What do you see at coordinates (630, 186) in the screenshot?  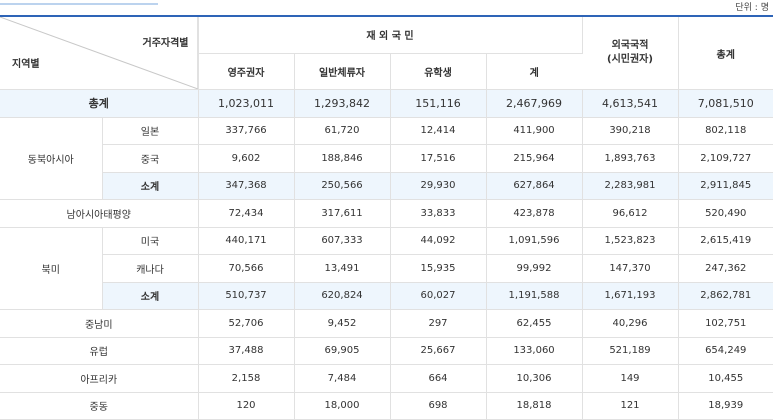 I see `cell: 2,283,981` at bounding box center [630, 186].